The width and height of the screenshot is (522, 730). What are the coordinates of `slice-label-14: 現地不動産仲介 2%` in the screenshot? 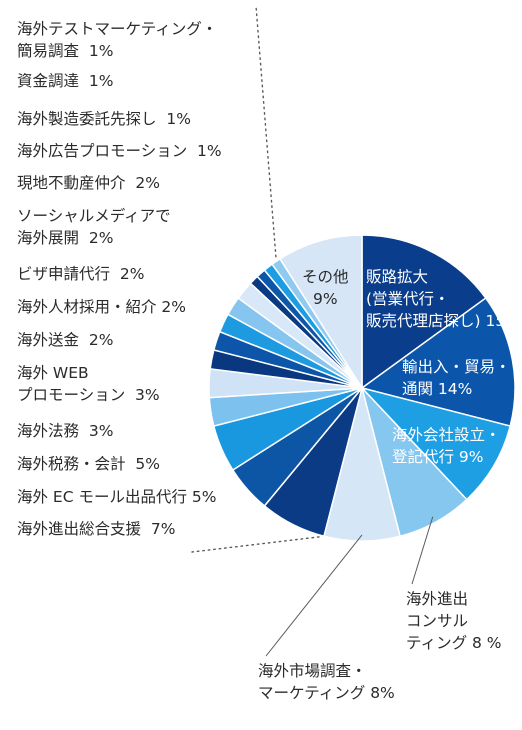 It's located at (88, 183).